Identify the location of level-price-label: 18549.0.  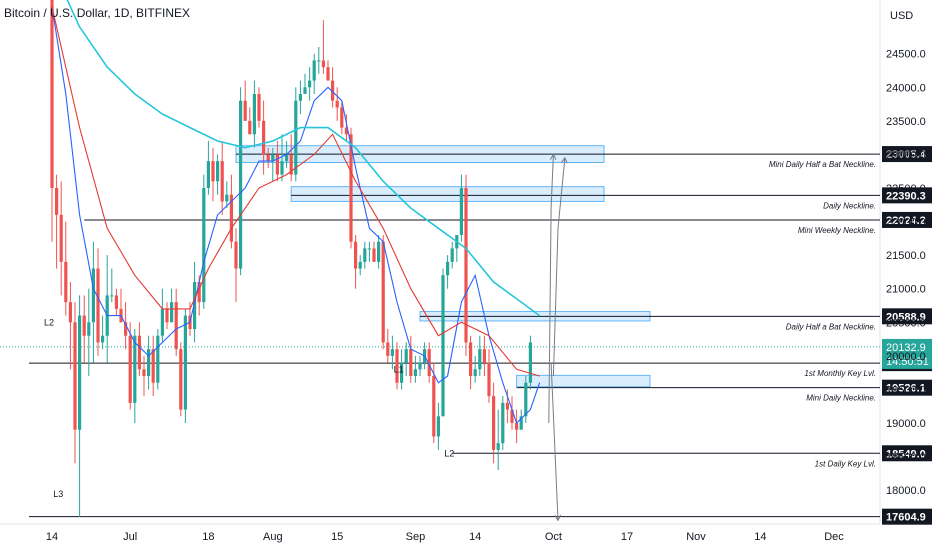
(906, 454).